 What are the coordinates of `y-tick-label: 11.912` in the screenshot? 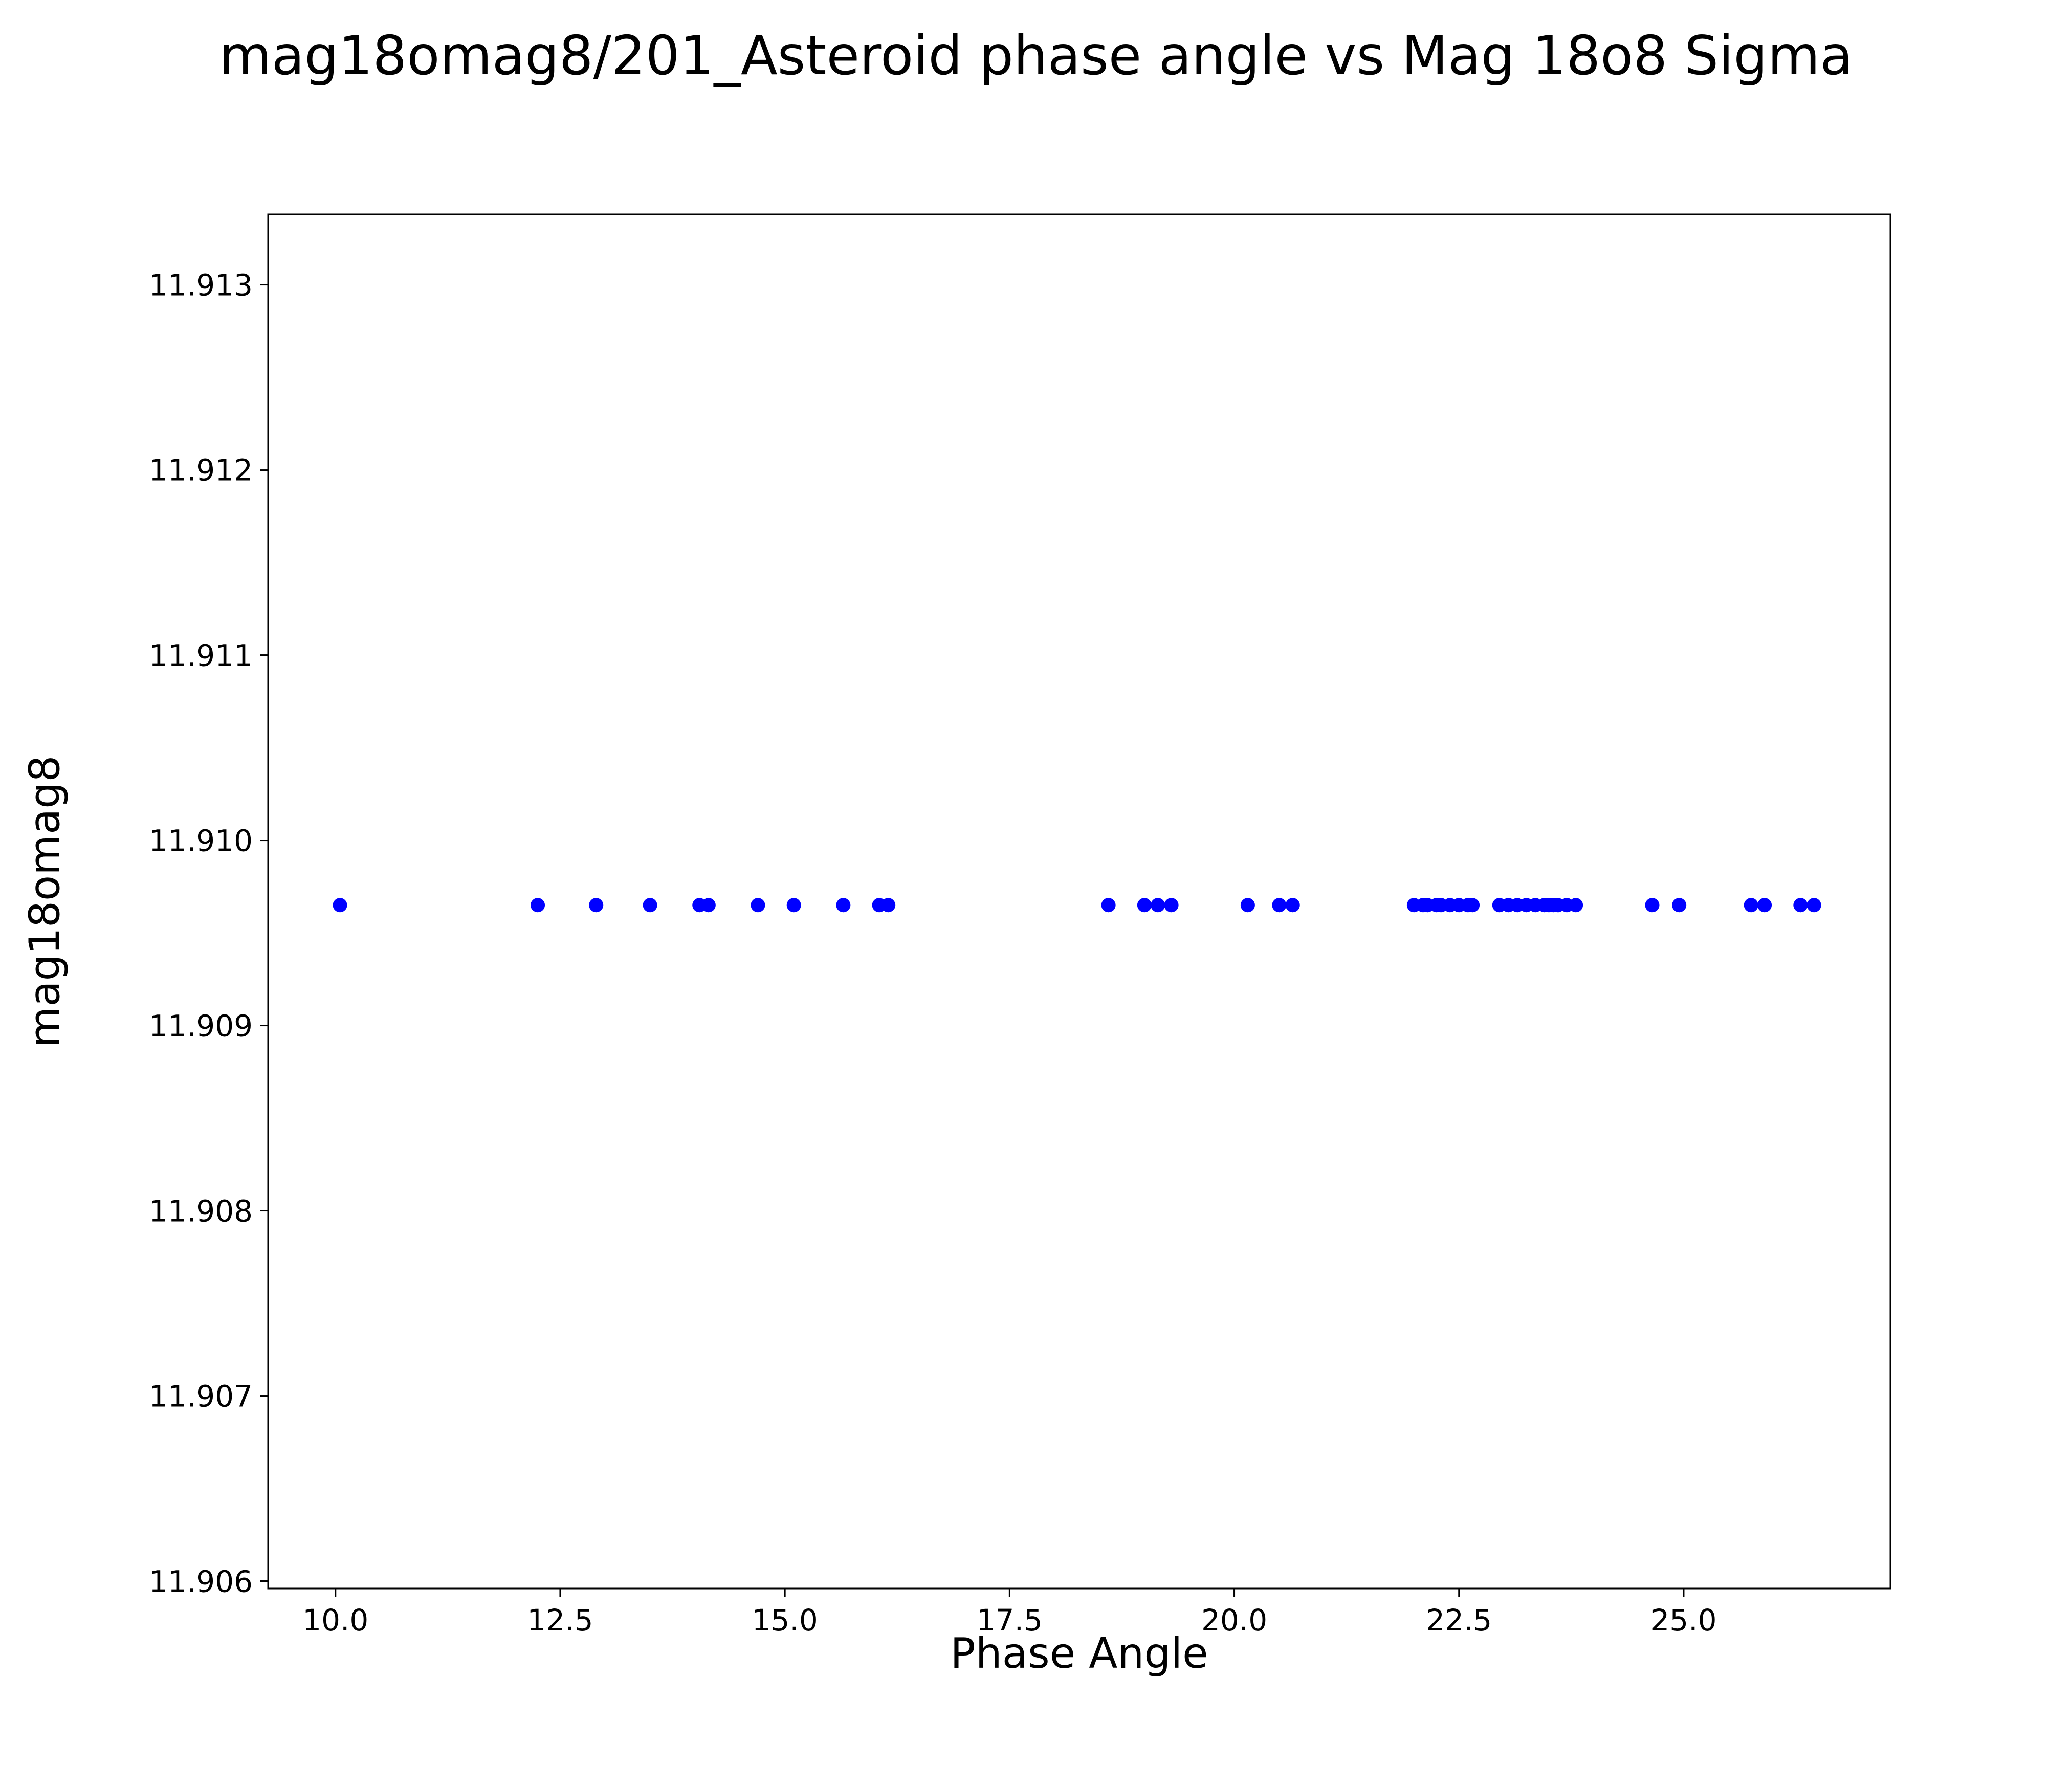 It's located at (201, 470).